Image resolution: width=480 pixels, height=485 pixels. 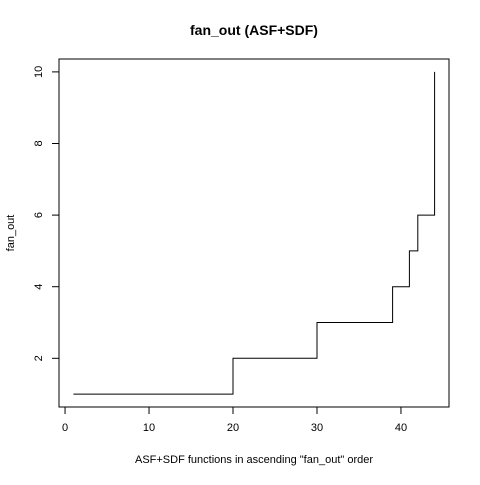 I want to click on y-tick-label: 8, so click(x=39, y=143).